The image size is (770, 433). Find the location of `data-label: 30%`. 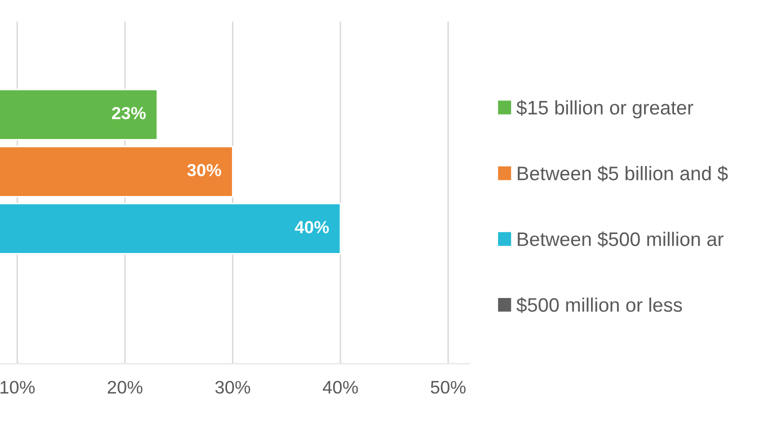

data-label: 30% is located at coordinates (204, 170).